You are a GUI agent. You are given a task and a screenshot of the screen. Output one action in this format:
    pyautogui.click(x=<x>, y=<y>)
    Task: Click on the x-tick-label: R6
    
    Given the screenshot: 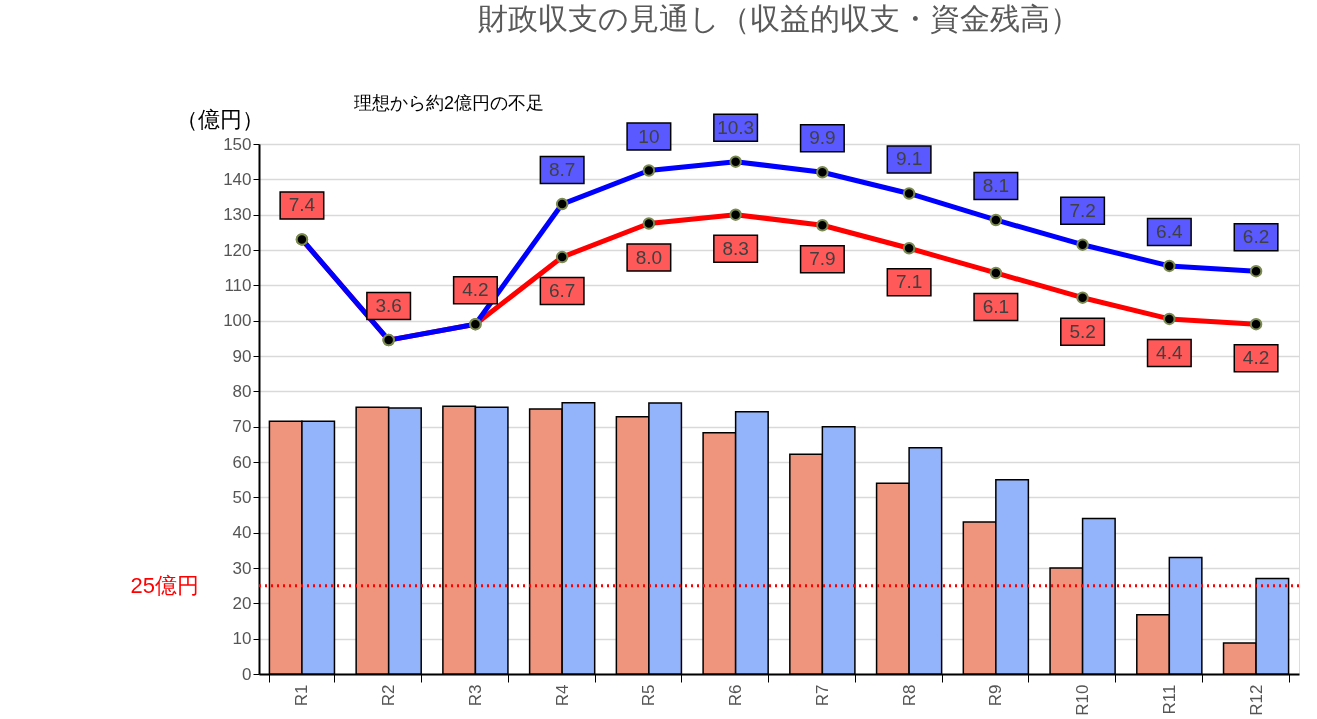 What is the action you would take?
    pyautogui.click(x=736, y=695)
    